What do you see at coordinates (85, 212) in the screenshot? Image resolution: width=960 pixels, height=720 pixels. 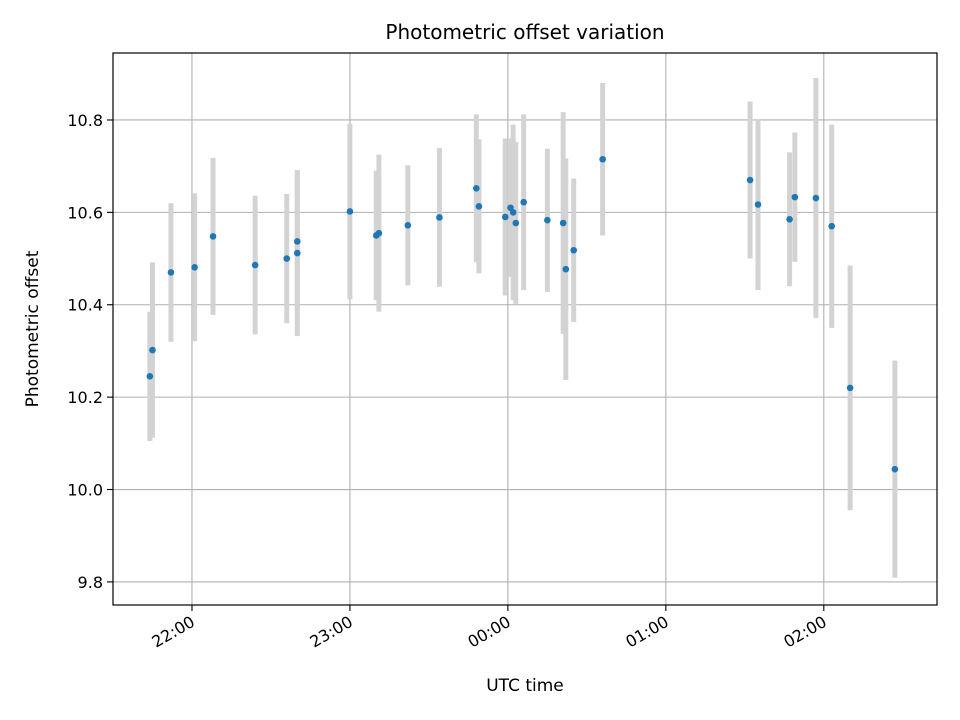 I see `y-tick-label: 10.6` at bounding box center [85, 212].